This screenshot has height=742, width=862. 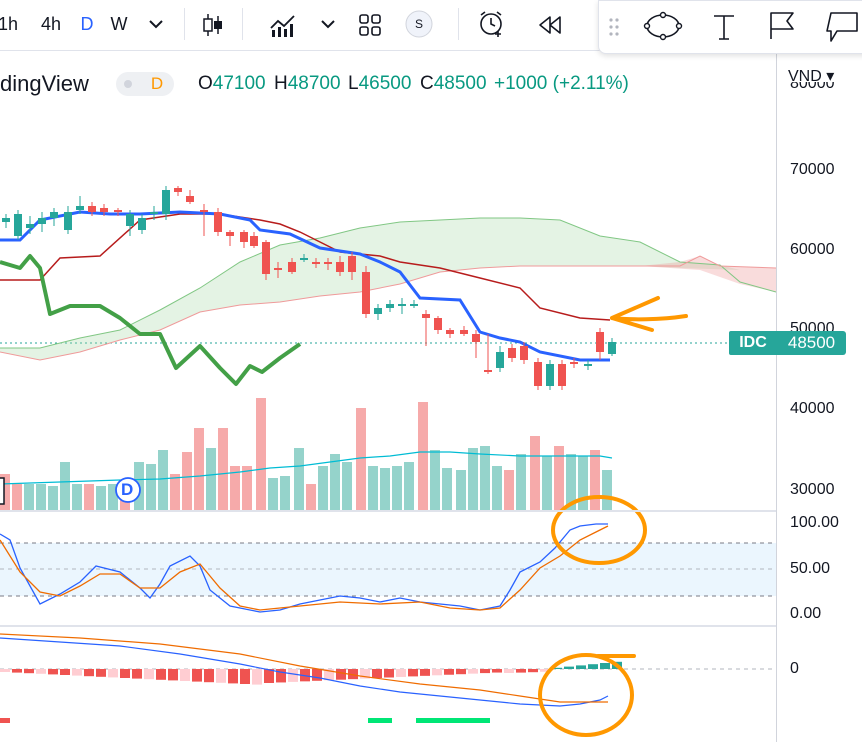 I want to click on interval-4h: 4h, so click(x=51, y=24).